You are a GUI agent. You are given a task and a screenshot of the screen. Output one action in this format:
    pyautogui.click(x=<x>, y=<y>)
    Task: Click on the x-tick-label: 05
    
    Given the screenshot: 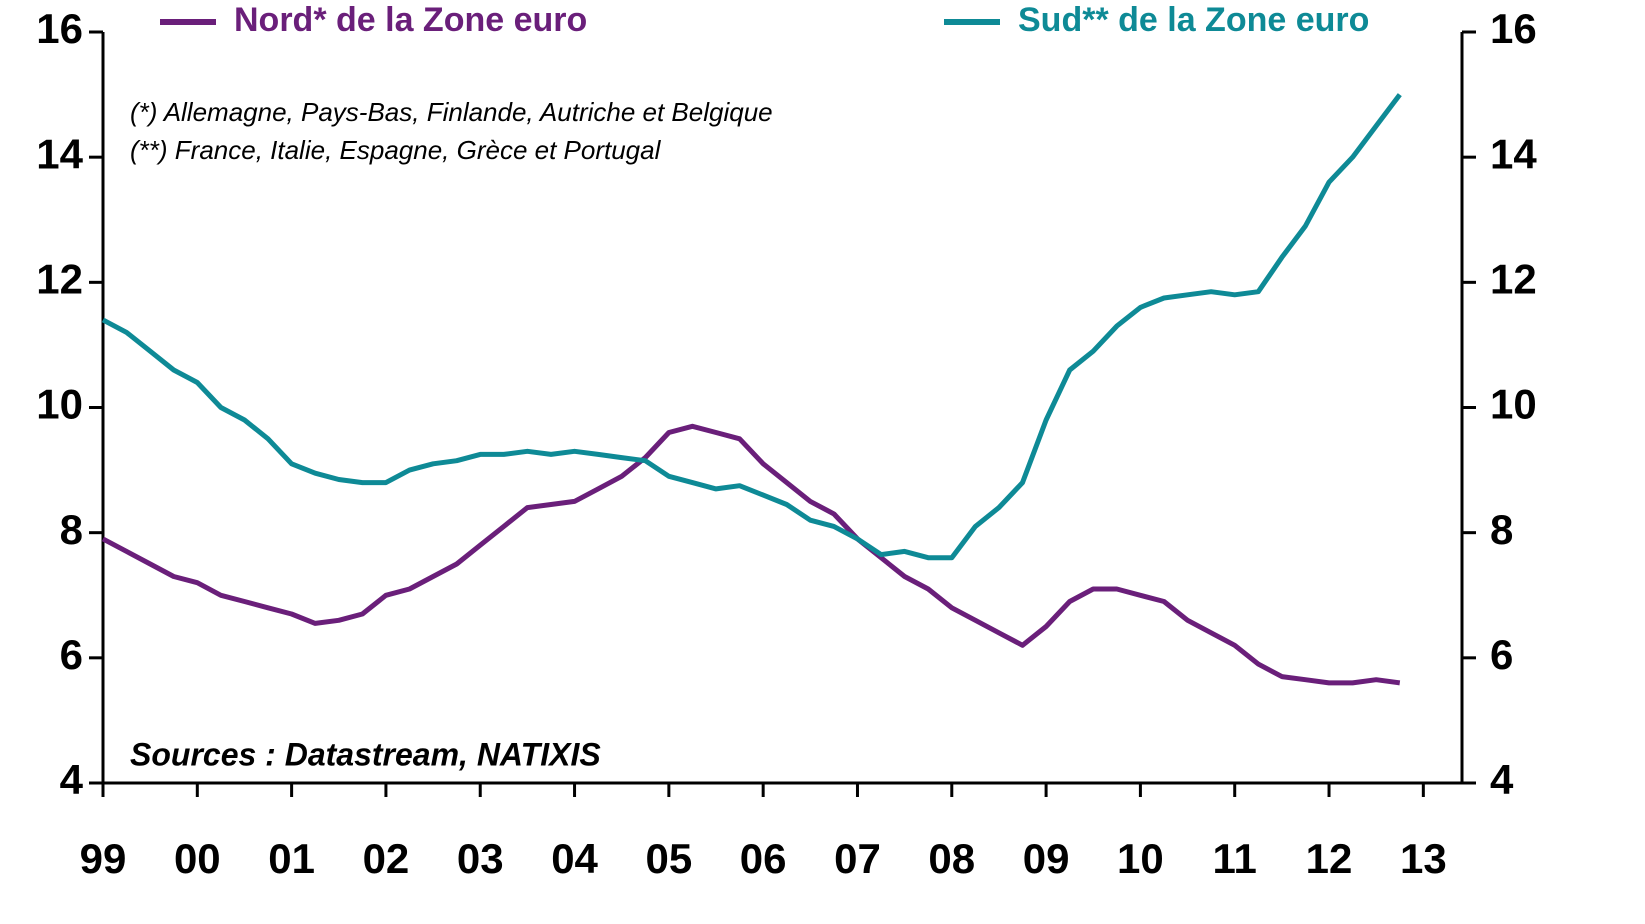 What is the action you would take?
    pyautogui.click(x=668, y=858)
    